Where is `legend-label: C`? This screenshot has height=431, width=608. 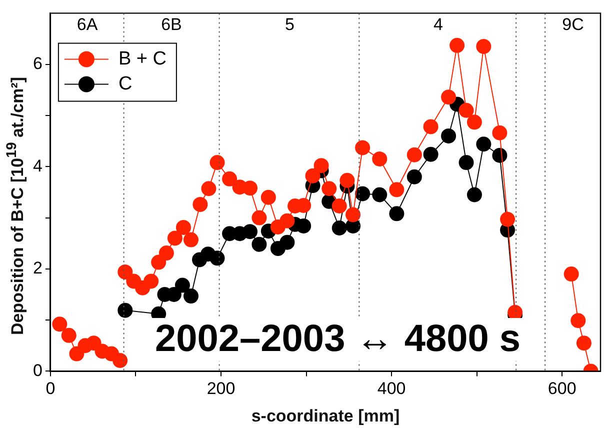
legend-label: C is located at coordinates (125, 83).